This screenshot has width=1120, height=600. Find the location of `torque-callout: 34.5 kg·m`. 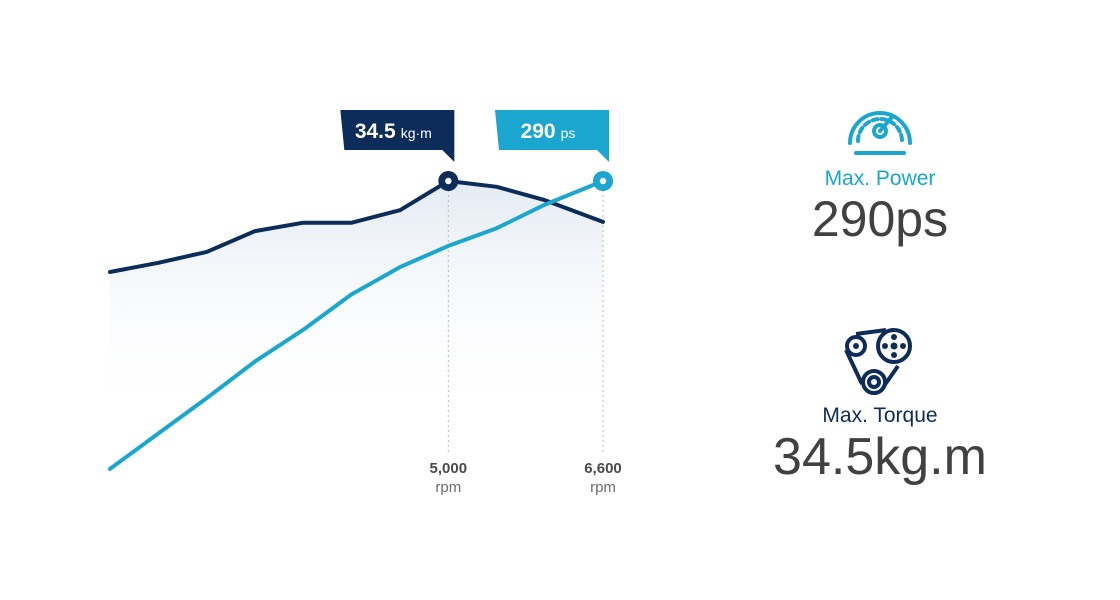

torque-callout: 34.5 kg·m is located at coordinates (397, 136).